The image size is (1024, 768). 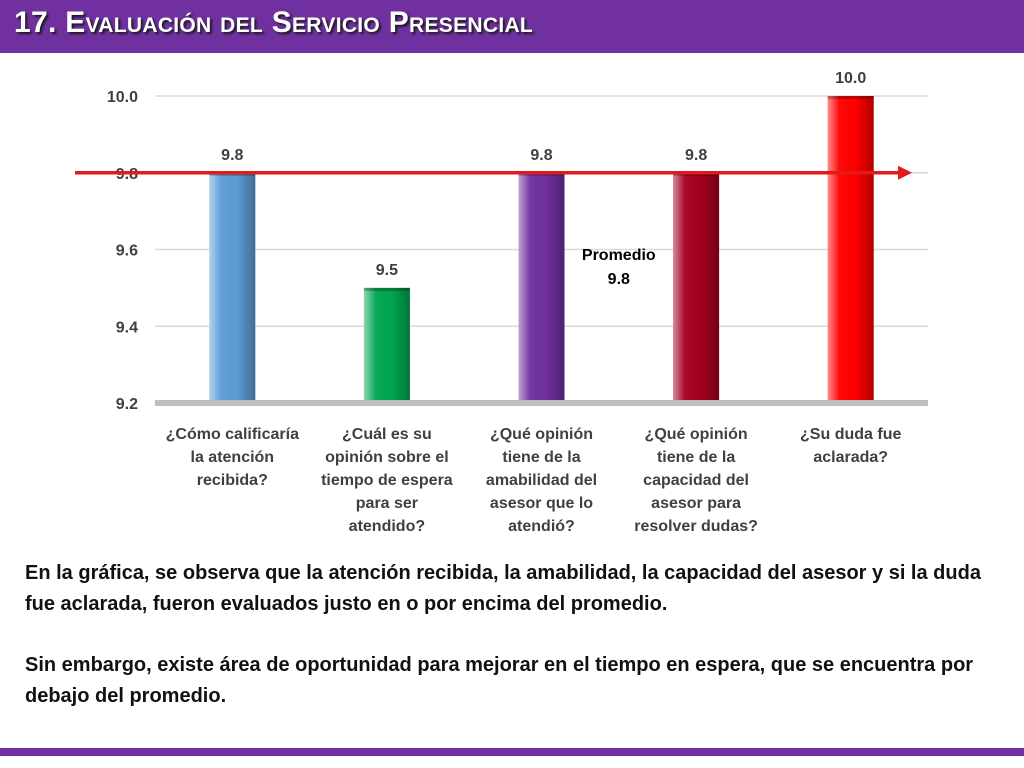 What do you see at coordinates (122, 97) in the screenshot?
I see `y-tick-label: 10.0` at bounding box center [122, 97].